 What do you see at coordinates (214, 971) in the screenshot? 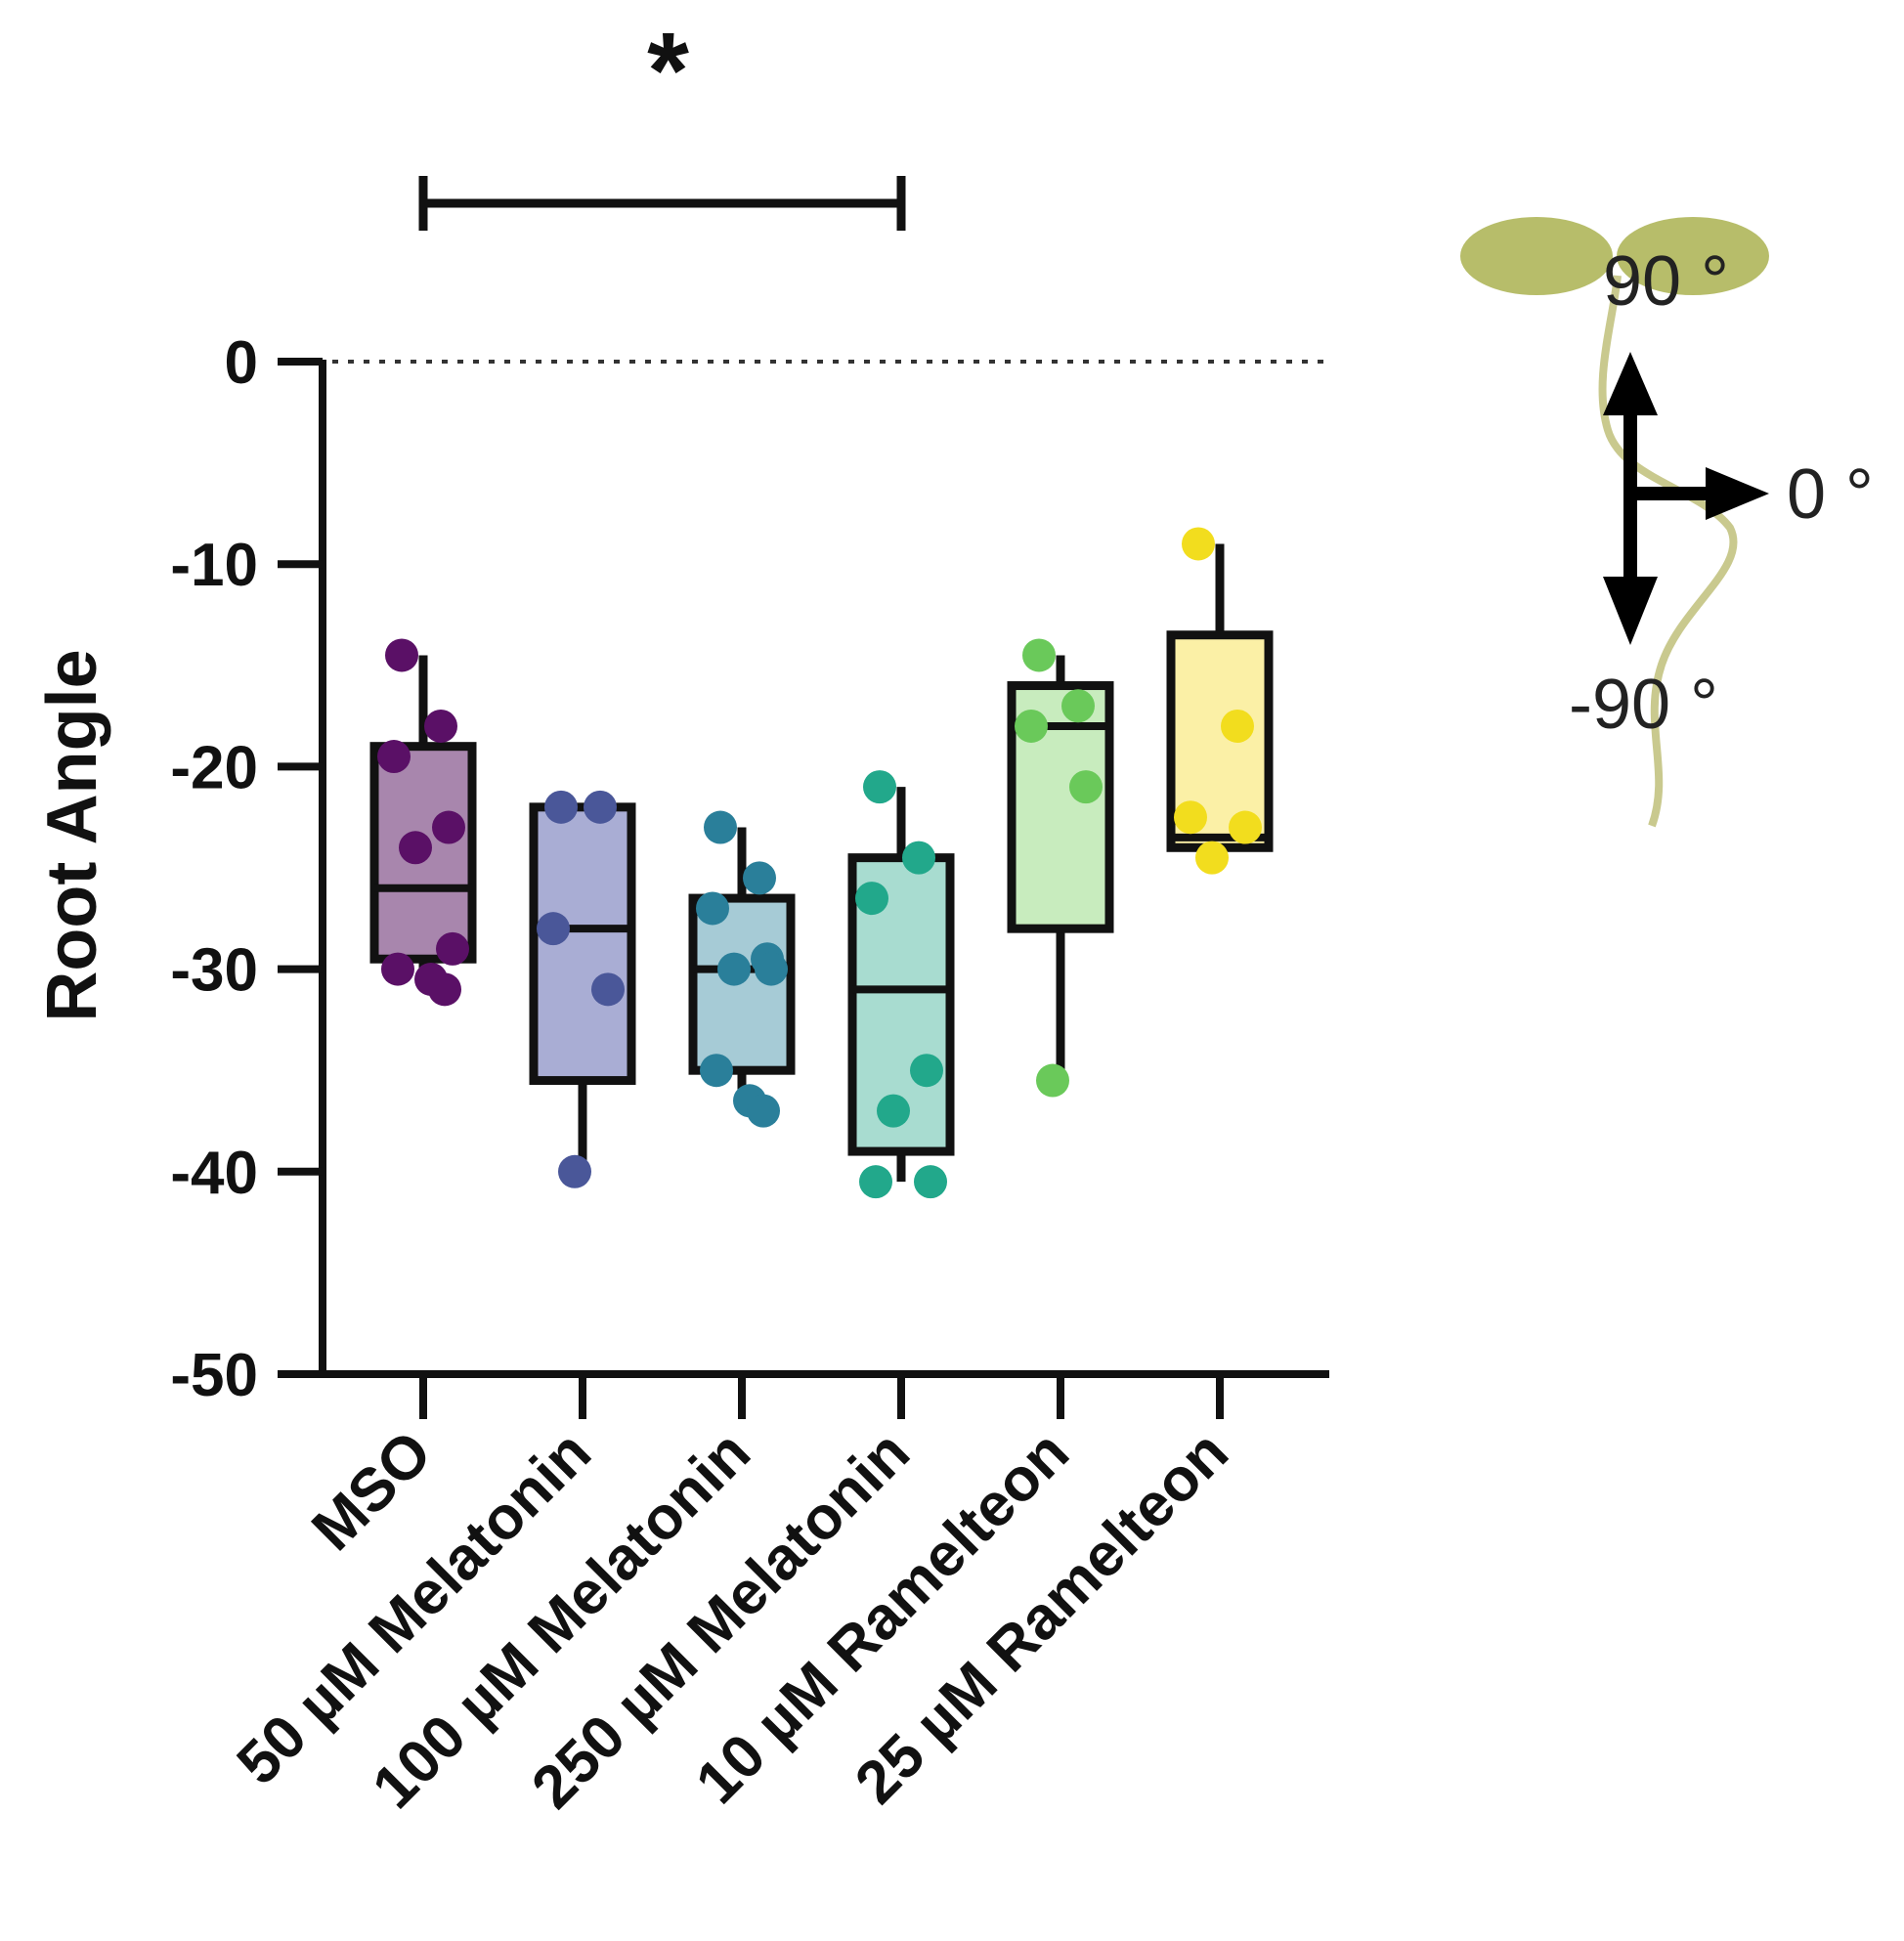
I see `y-tick-label: -30` at bounding box center [214, 971].